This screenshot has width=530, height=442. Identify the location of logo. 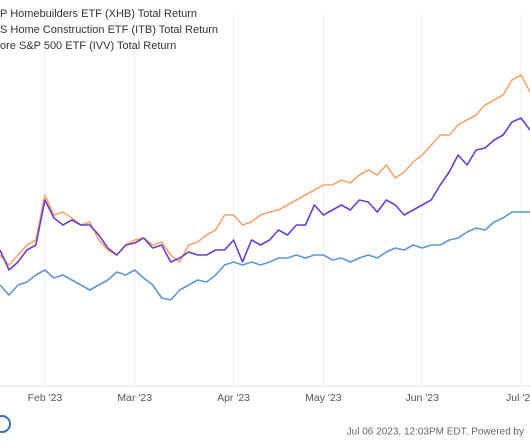
(5, 424).